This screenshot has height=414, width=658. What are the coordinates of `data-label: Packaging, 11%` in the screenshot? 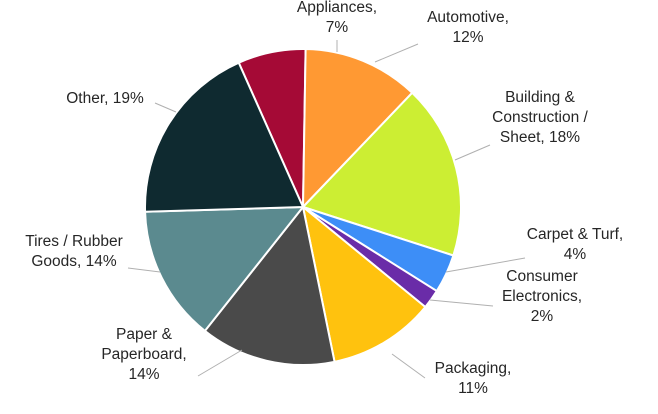 It's located at (473, 378).